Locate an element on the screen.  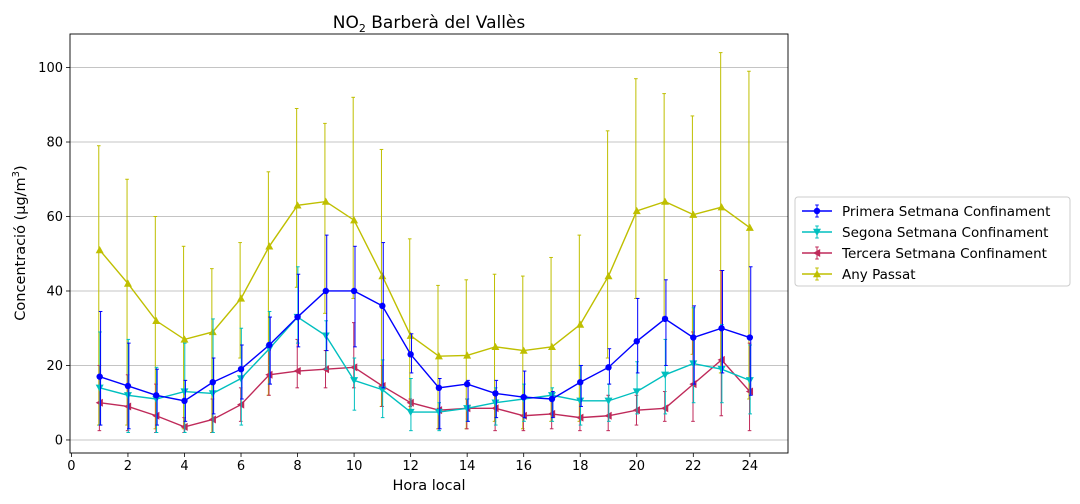
x-axis: 0 2 4 6 8 10 12 14 16 18 20 22 24 is located at coordinates (412, 463).